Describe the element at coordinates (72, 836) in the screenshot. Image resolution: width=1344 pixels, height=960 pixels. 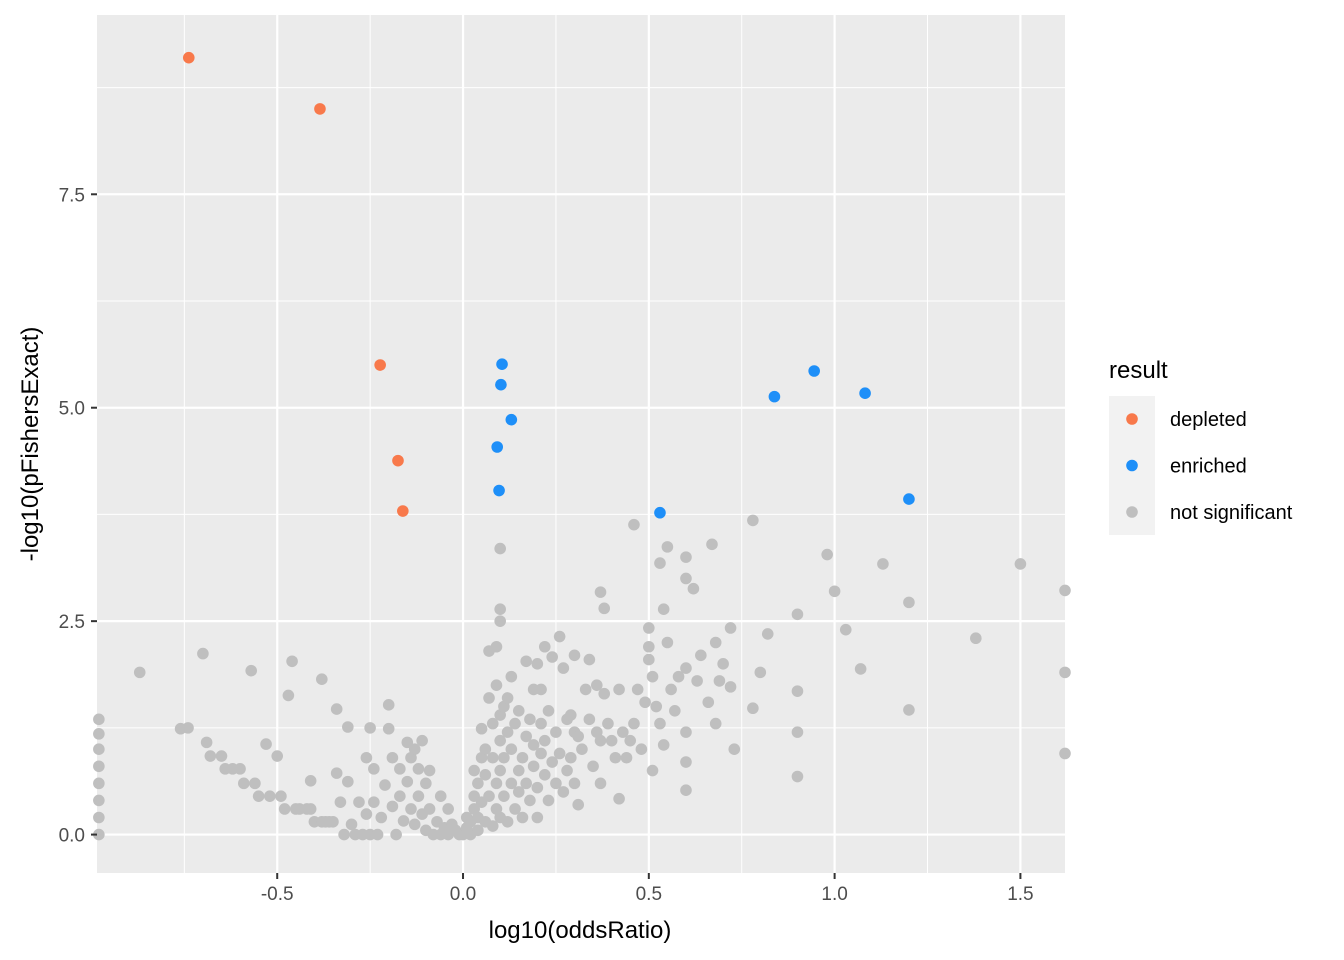
I see `y-tick-label: 0.0` at that location.